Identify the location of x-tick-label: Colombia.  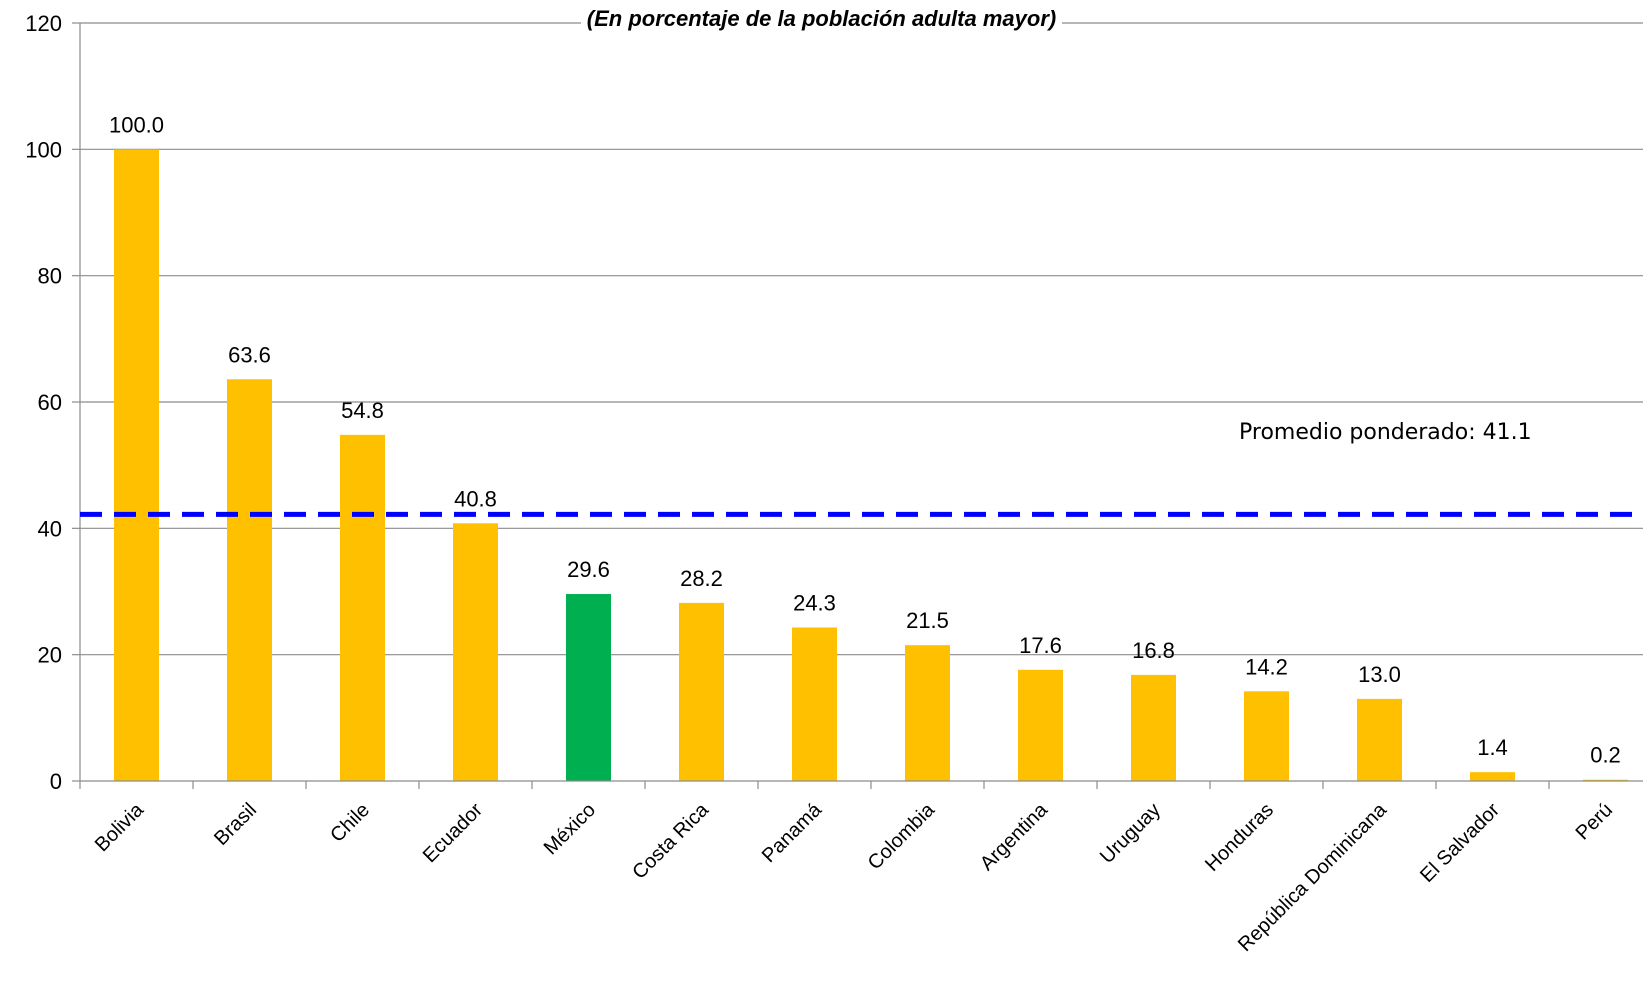
(902, 836).